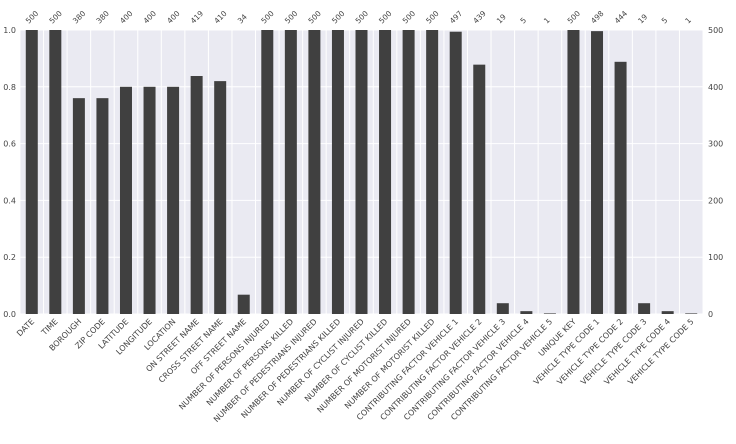  What do you see at coordinates (9, 144) in the screenshot?
I see `y-tick-left: 0.6` at bounding box center [9, 144].